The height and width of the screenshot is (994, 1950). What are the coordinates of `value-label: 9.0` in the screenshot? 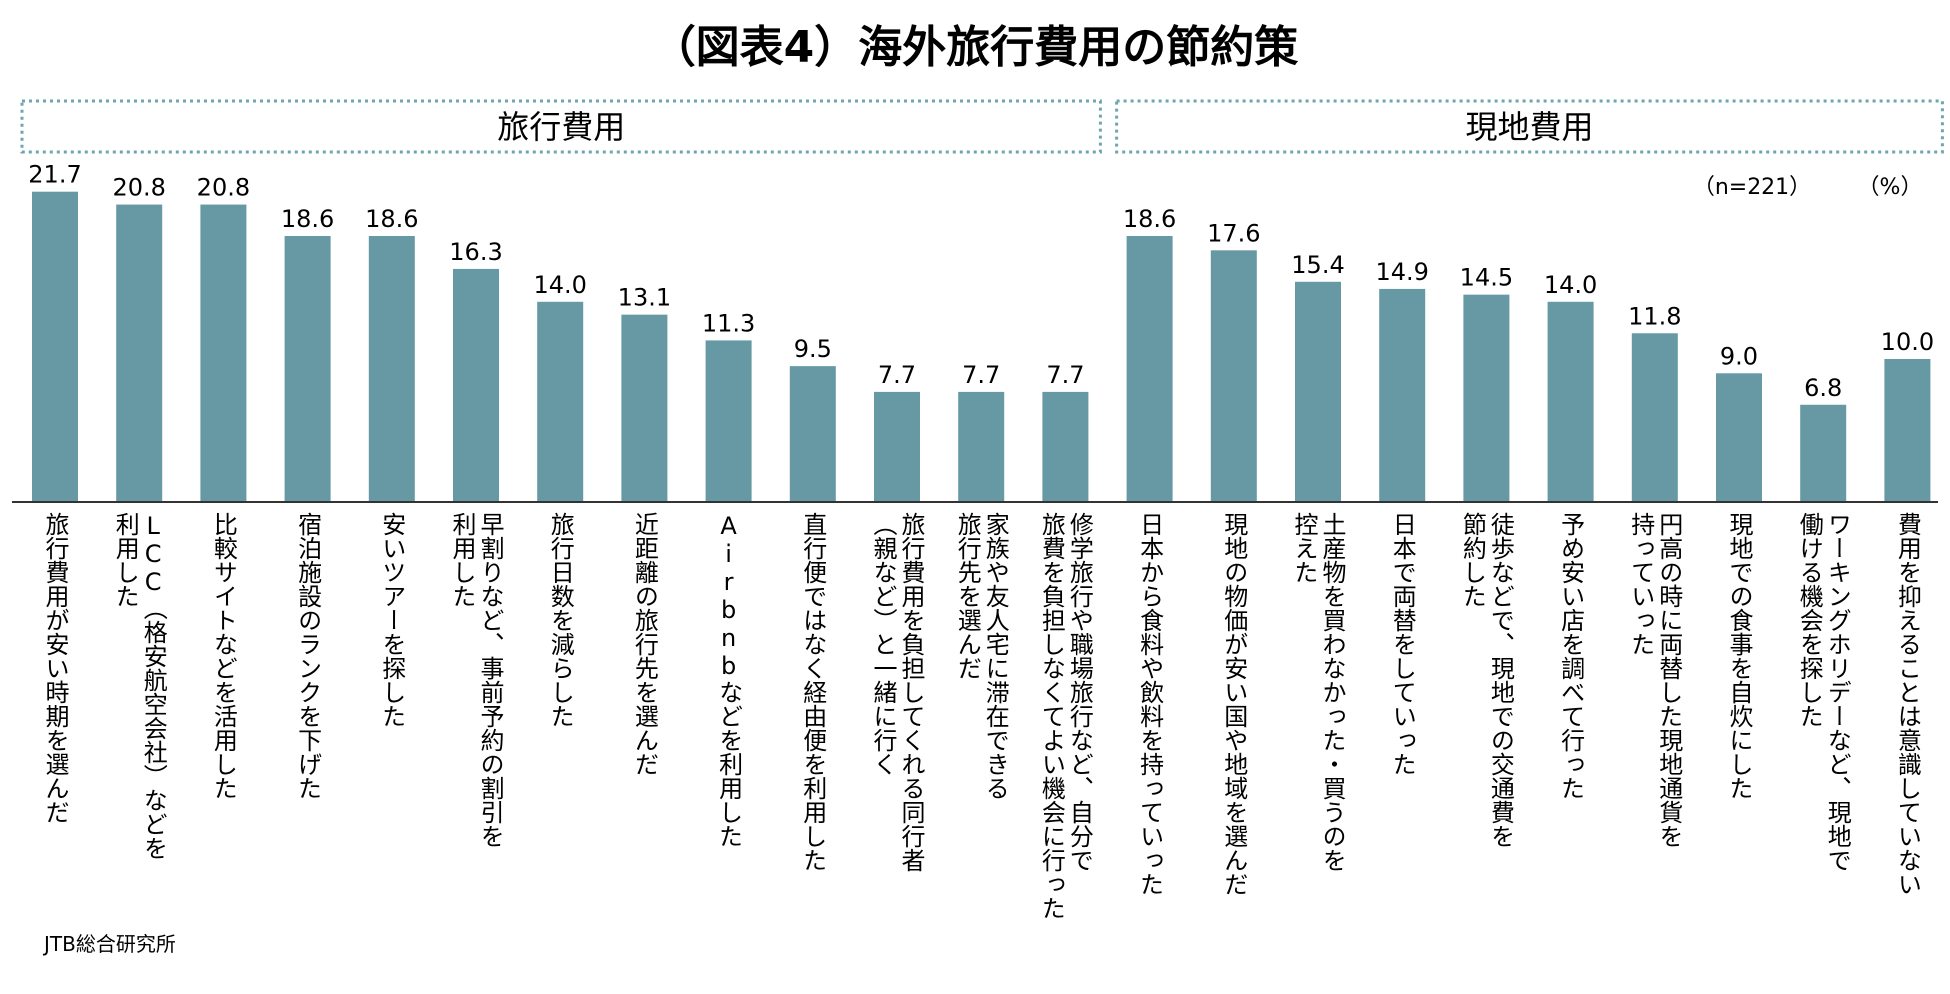 It's located at (1739, 356).